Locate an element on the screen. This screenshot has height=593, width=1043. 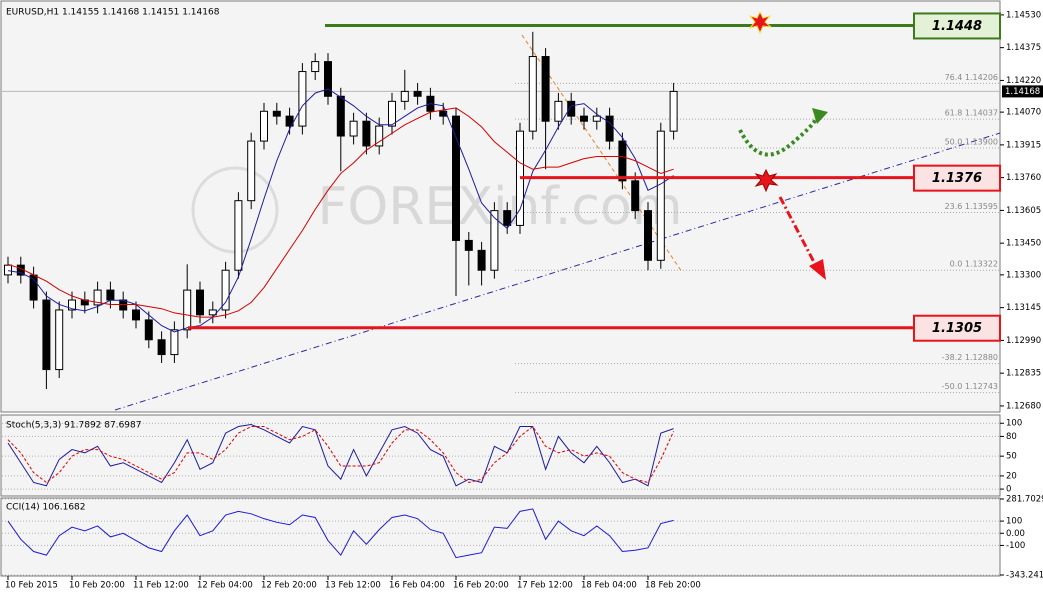
cci-title: CCI(14) 106.1682 is located at coordinates (46, 508).